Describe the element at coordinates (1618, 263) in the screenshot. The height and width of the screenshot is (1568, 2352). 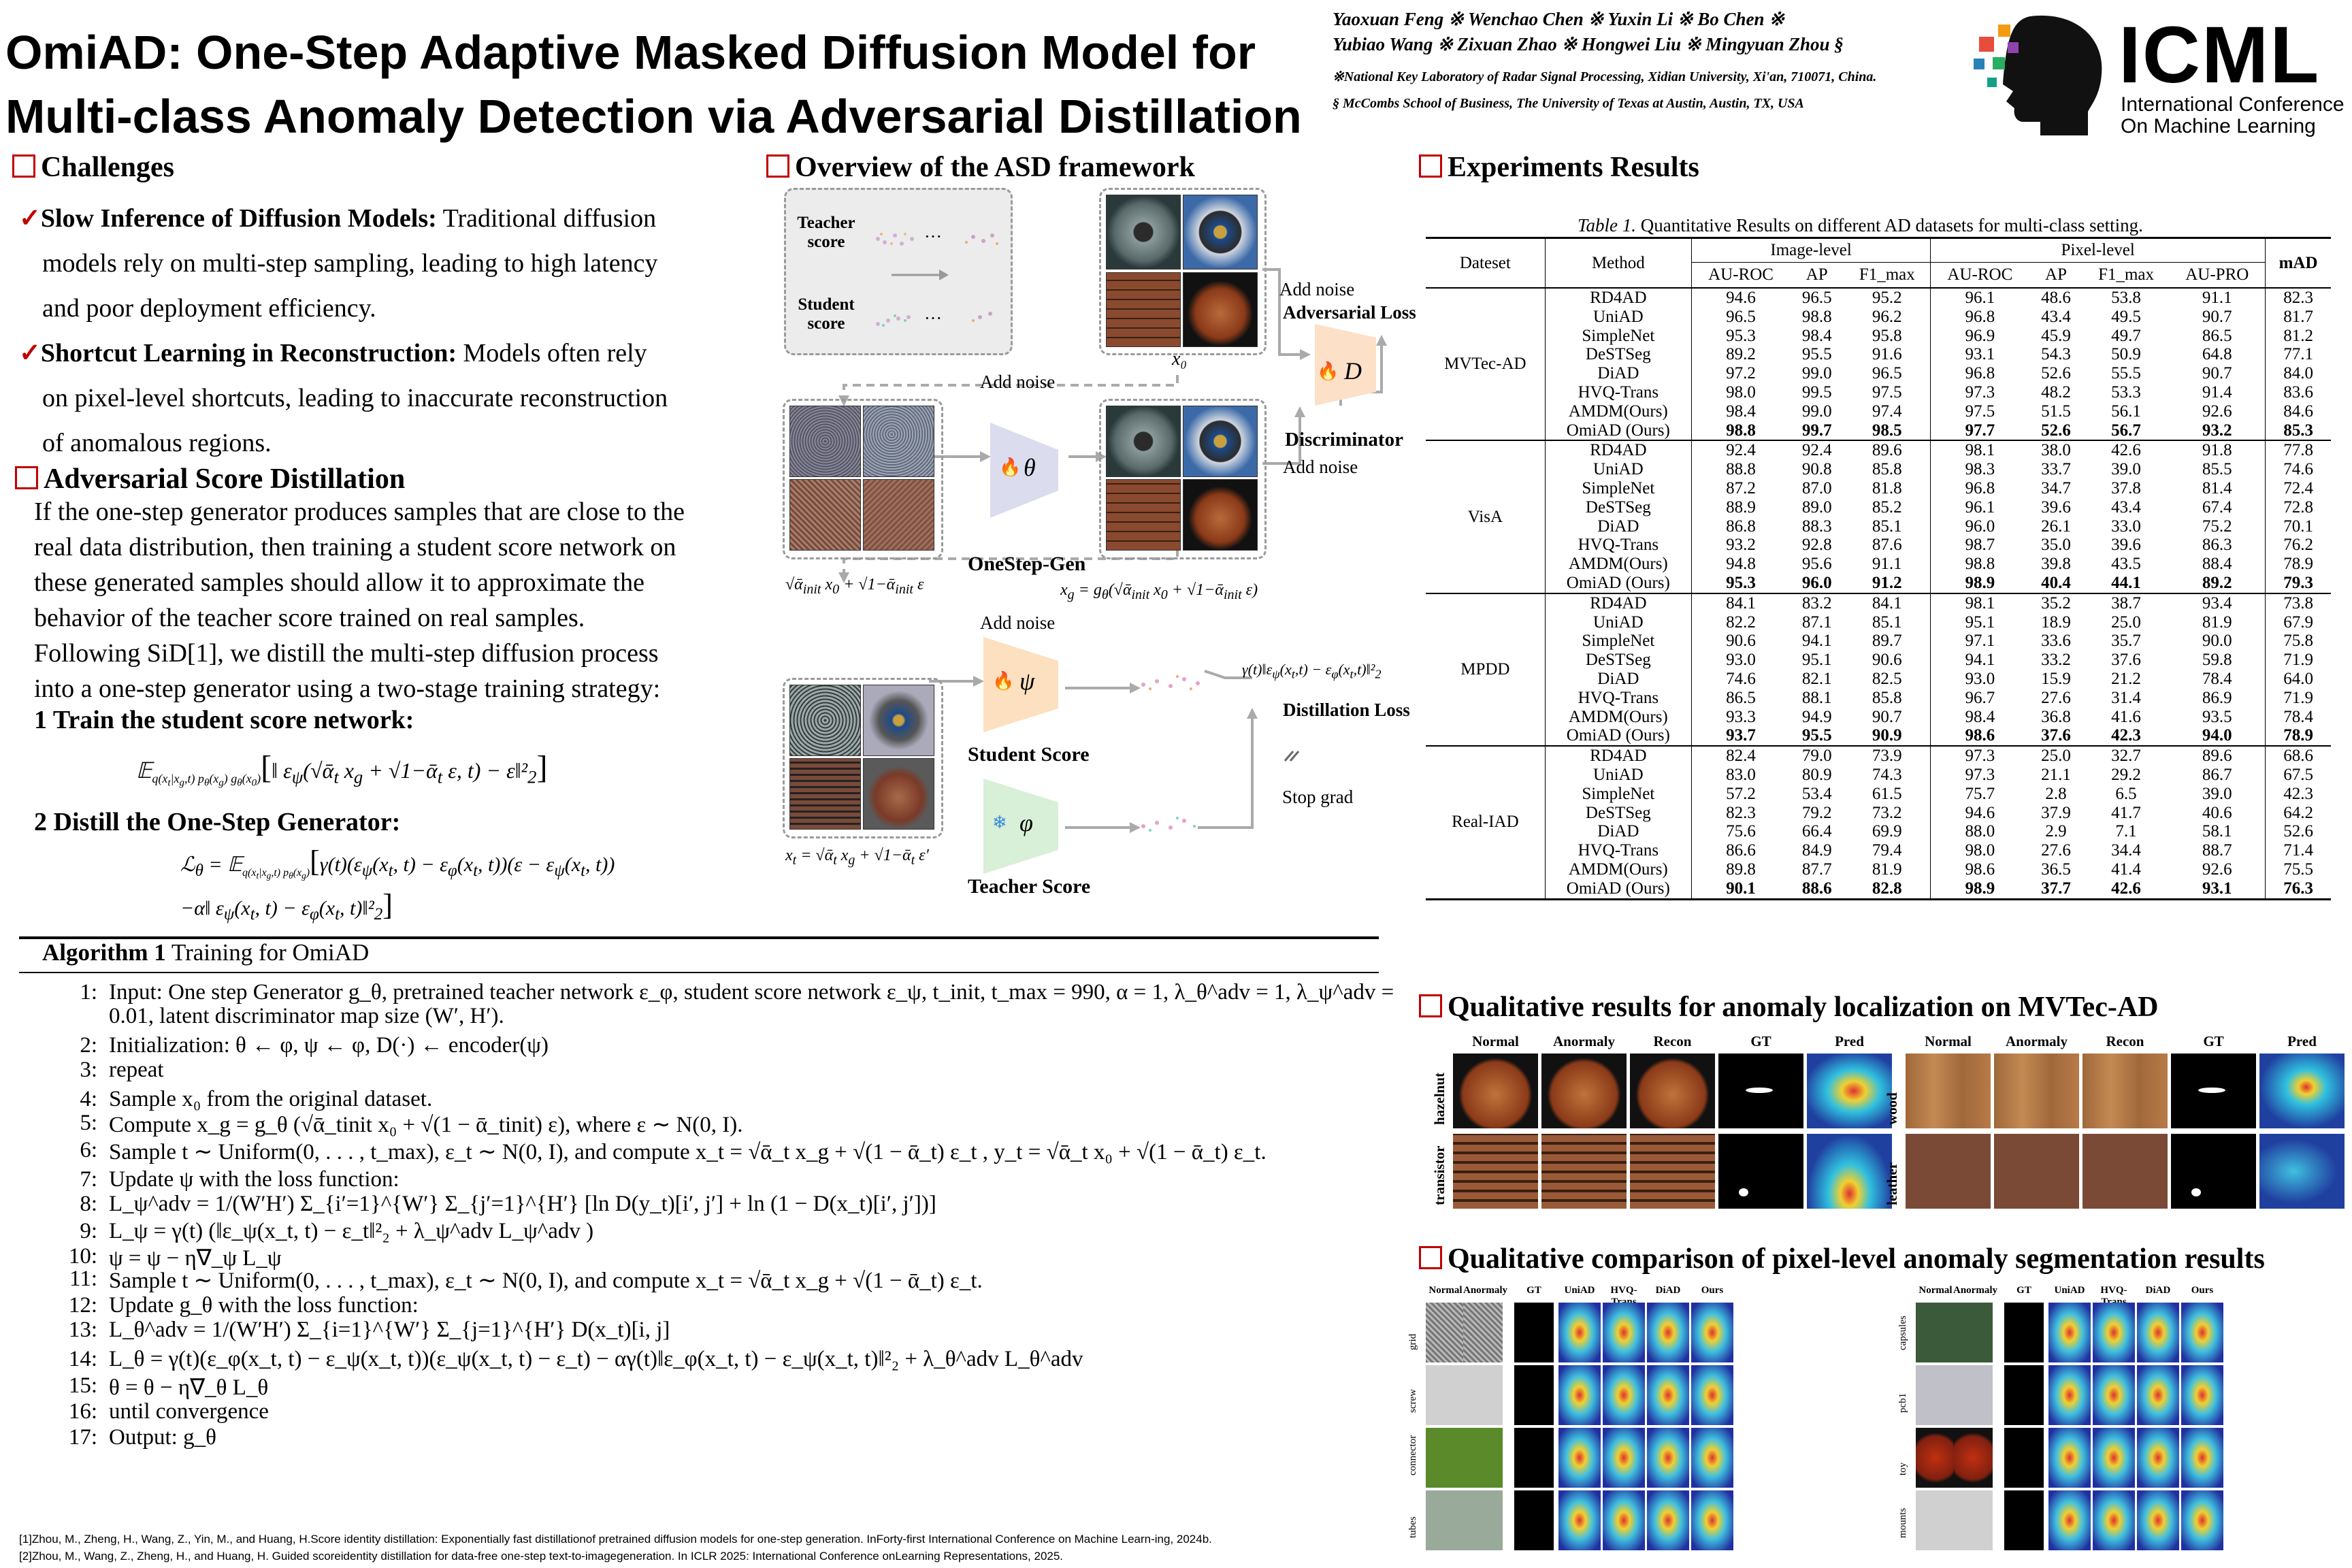
I see `col-method: Method` at that location.